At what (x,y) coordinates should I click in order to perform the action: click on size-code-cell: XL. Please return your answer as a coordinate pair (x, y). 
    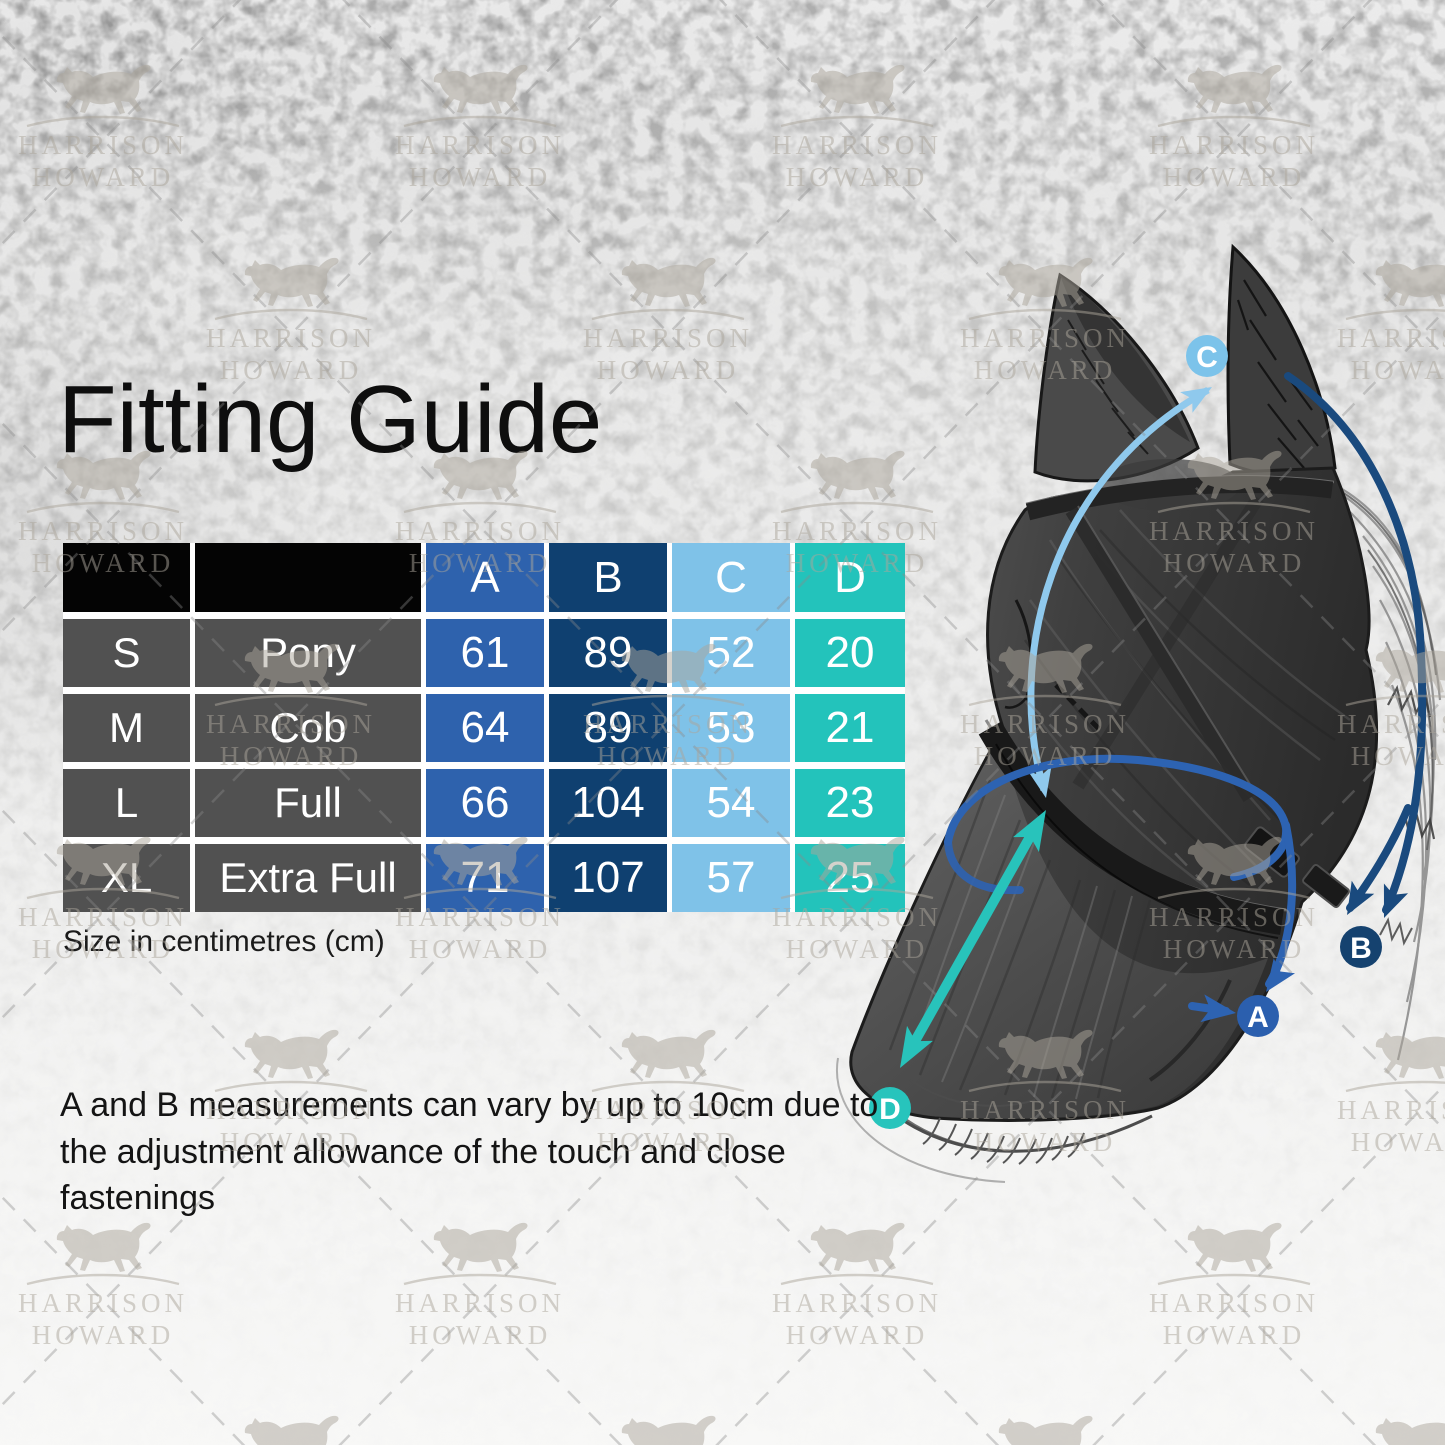
    Looking at the image, I should click on (126, 878).